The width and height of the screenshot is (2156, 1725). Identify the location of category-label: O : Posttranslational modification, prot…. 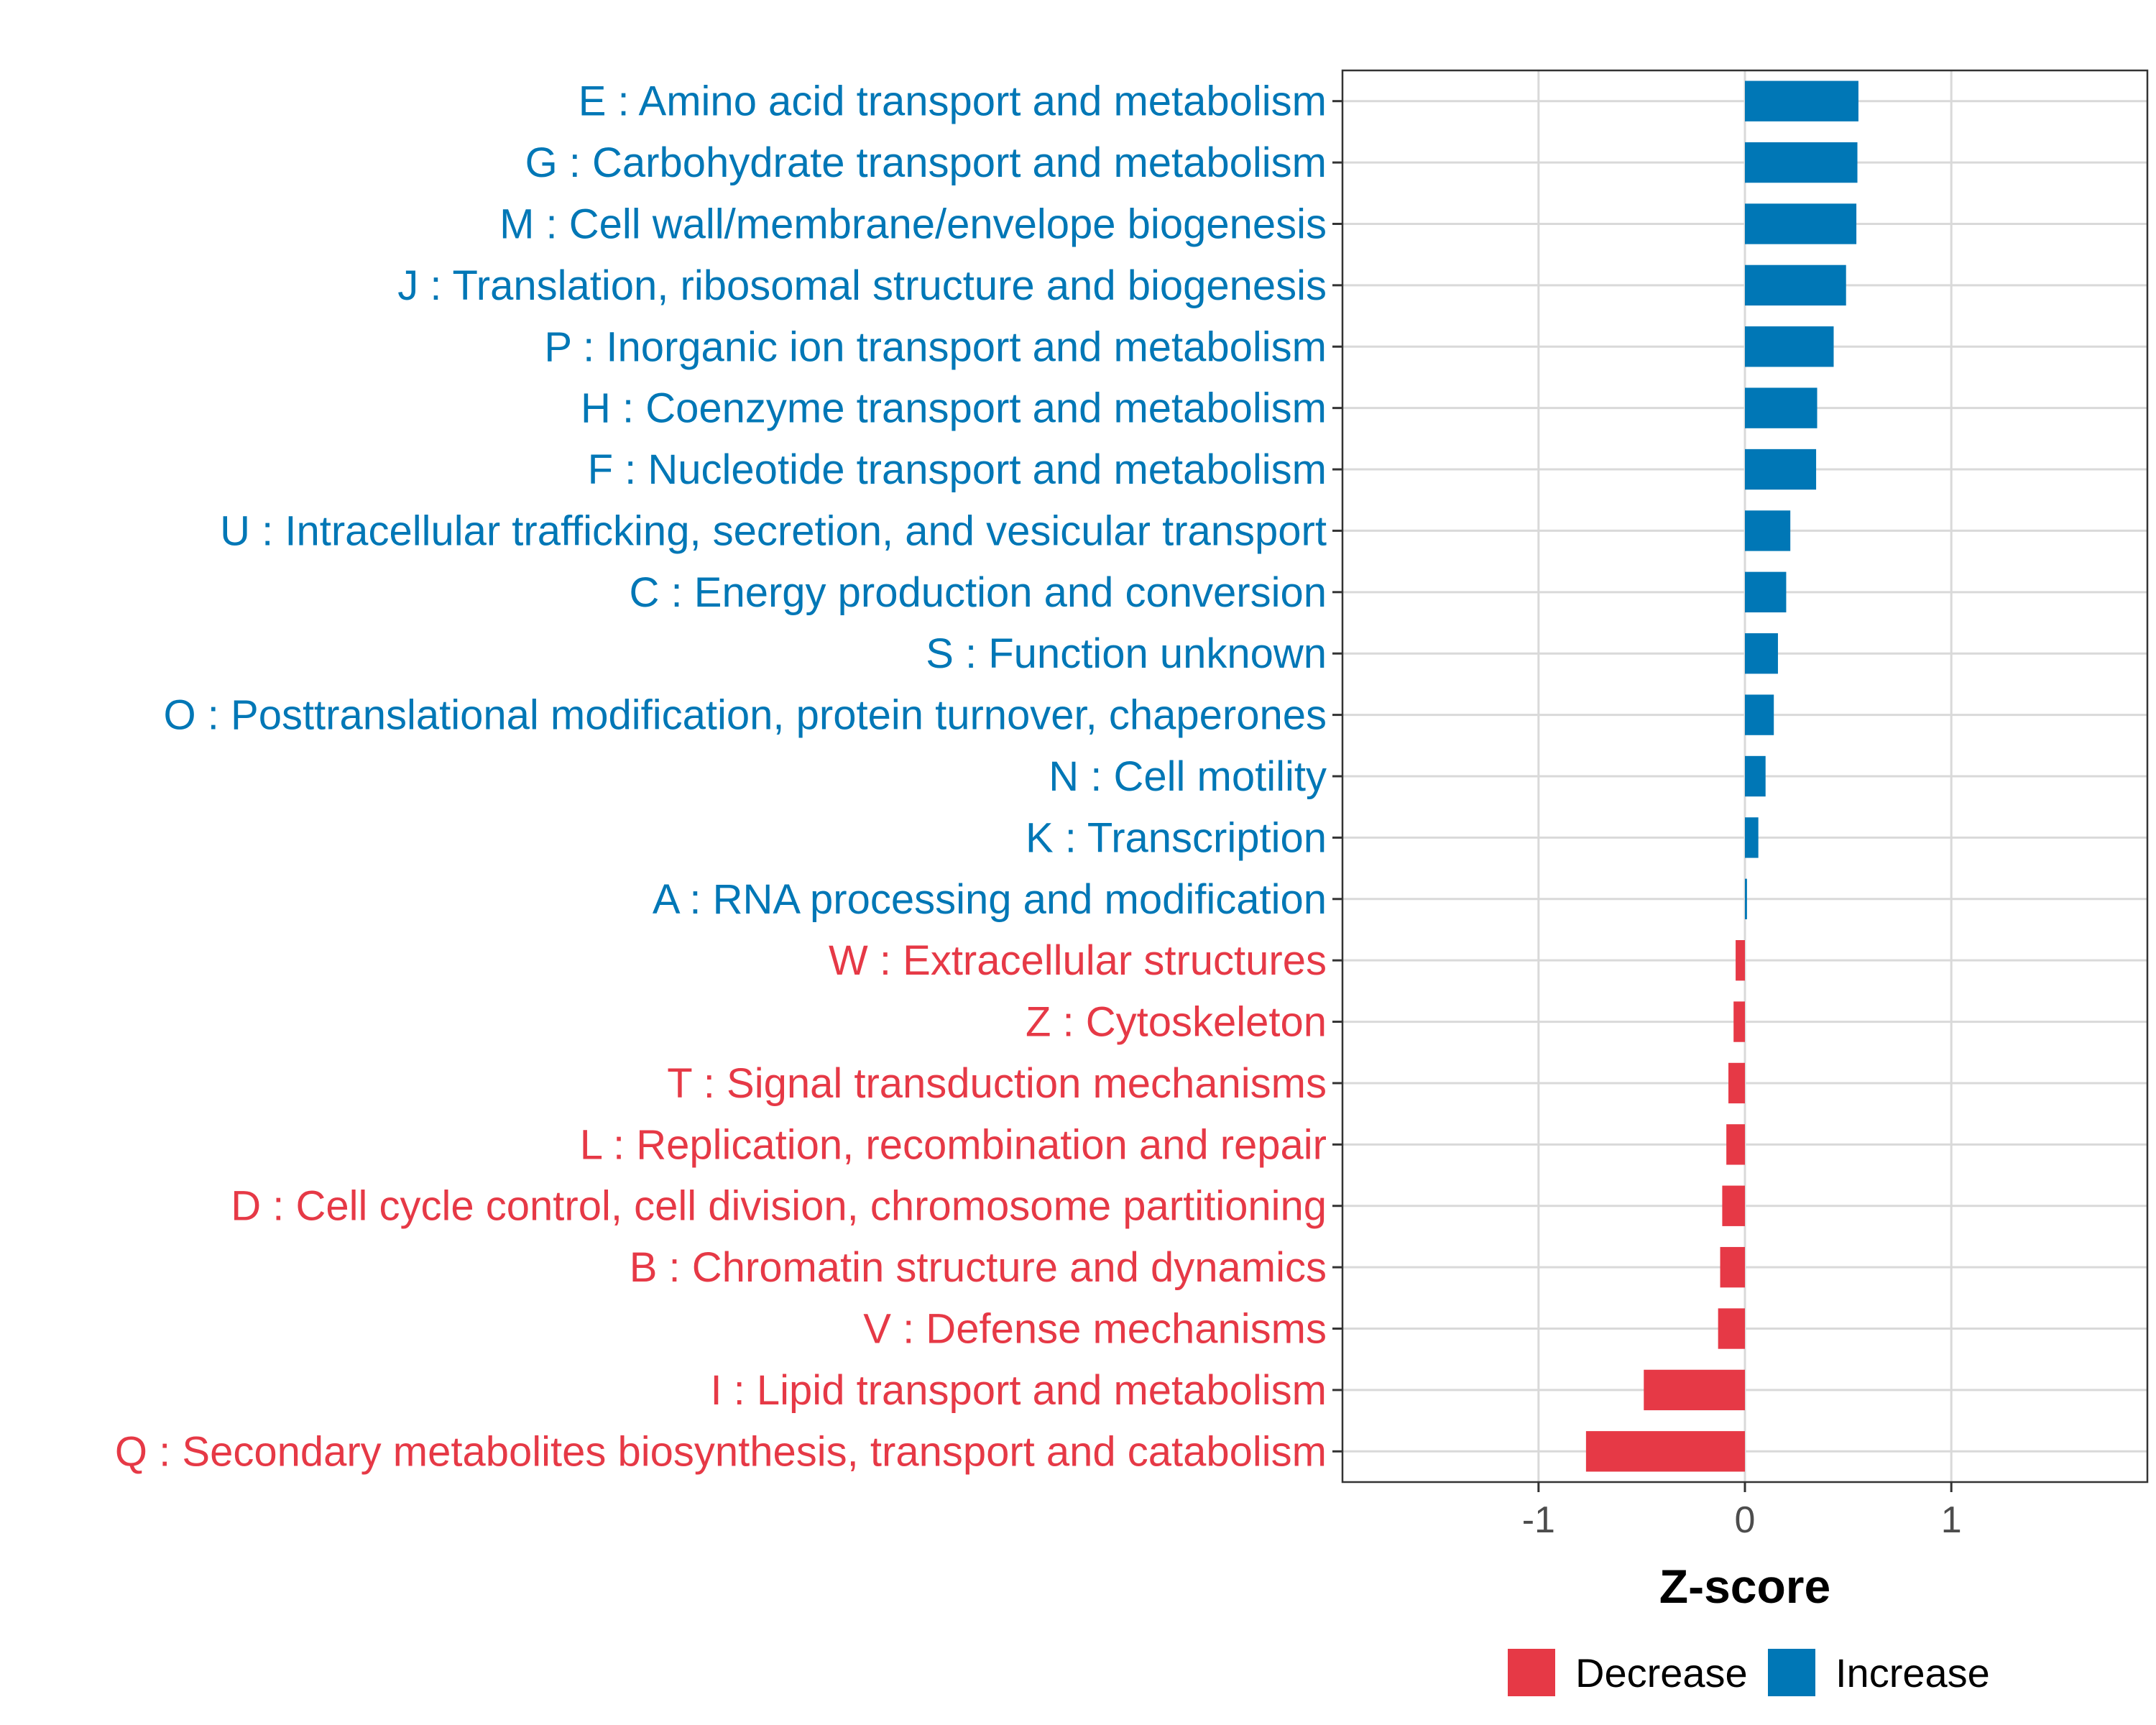
(745, 715).